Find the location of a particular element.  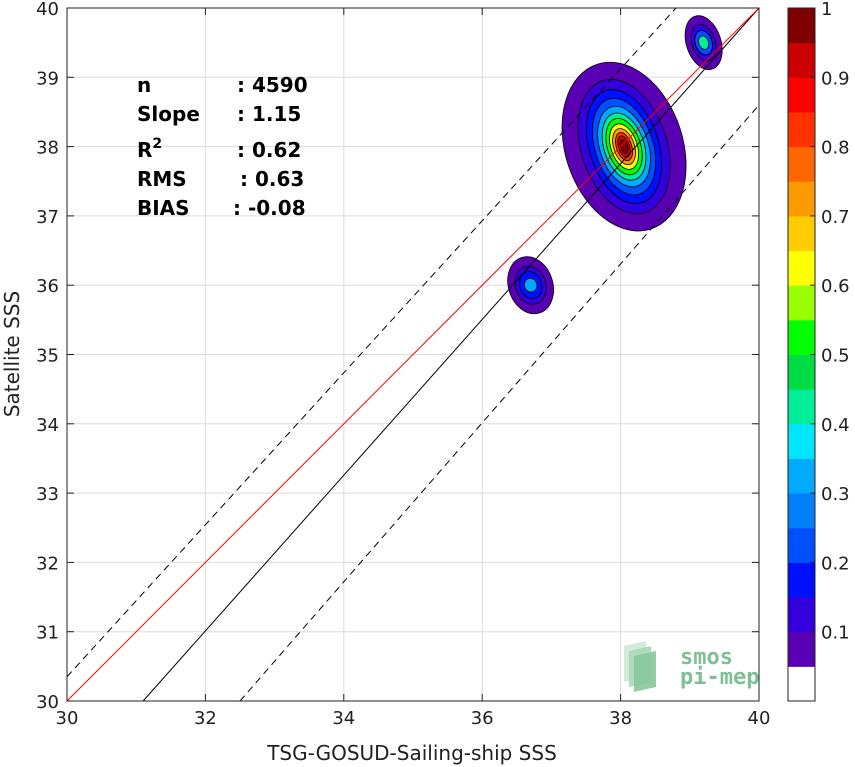

stat-value: : 4590 is located at coordinates (272, 85).